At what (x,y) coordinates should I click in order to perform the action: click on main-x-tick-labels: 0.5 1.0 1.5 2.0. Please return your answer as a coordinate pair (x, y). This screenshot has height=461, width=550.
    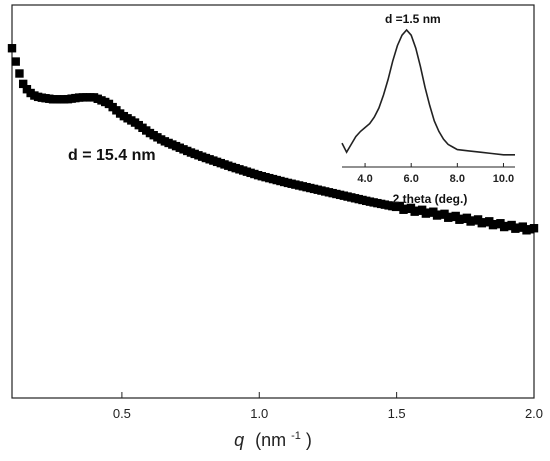
    Looking at the image, I should click on (328, 413).